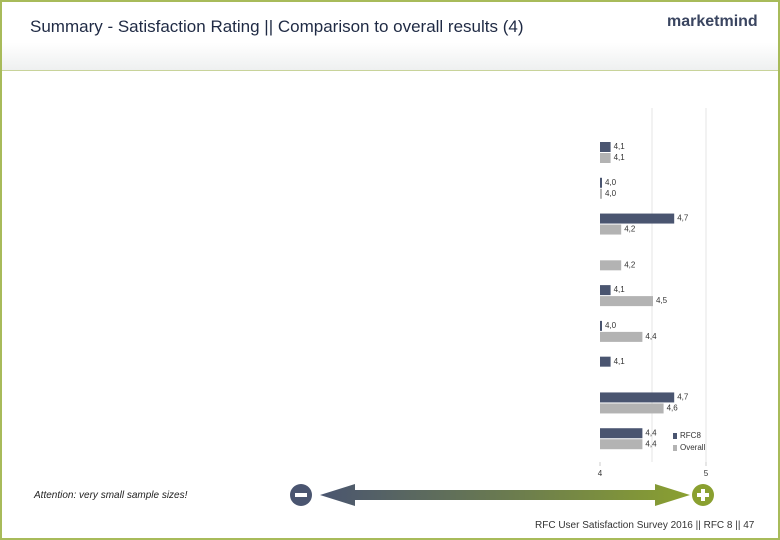 The image size is (780, 540). I want to click on legend-label: Overall, so click(693, 447).